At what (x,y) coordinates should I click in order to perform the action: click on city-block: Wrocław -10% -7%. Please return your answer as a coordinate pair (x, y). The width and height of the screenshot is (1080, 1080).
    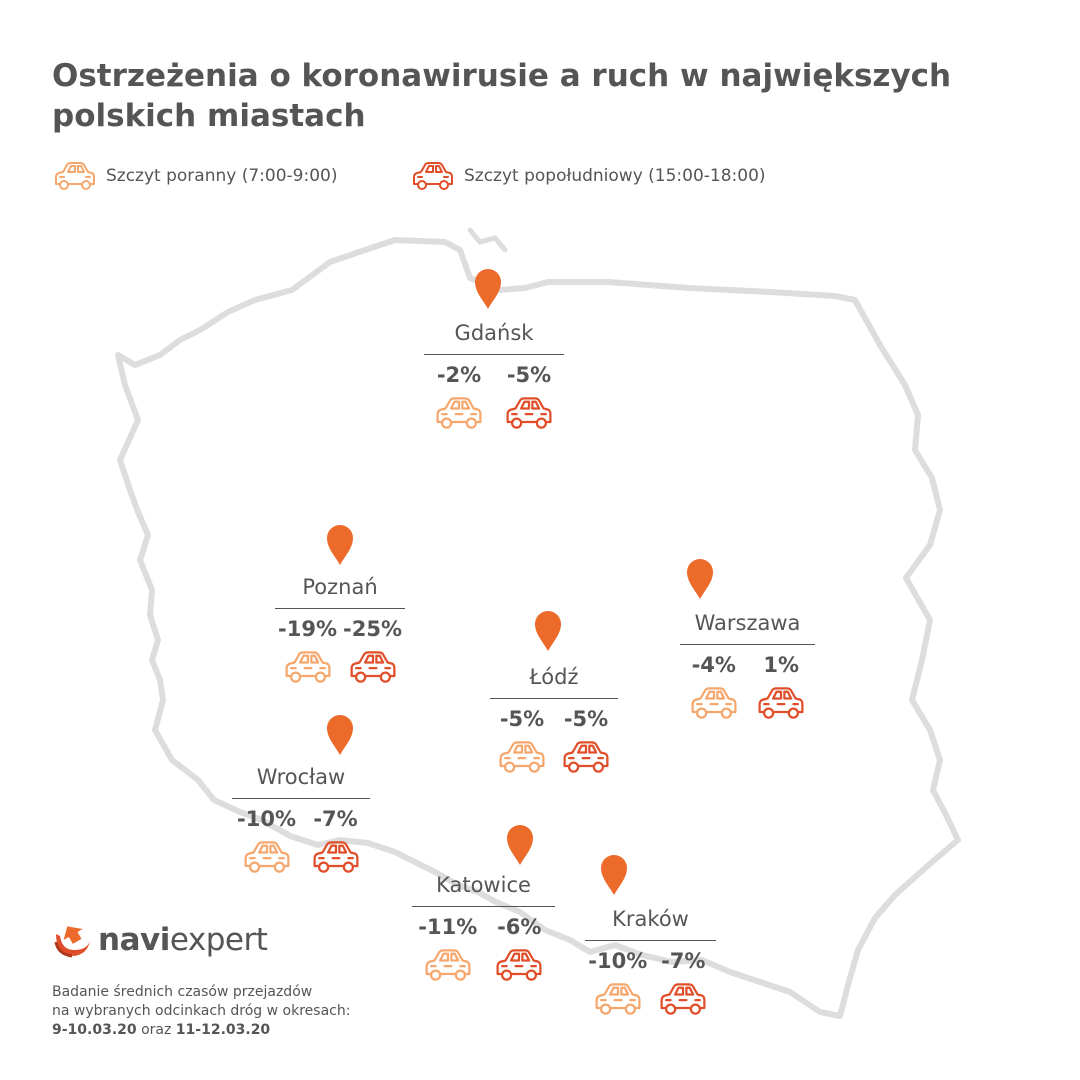
    Looking at the image, I should click on (301, 817).